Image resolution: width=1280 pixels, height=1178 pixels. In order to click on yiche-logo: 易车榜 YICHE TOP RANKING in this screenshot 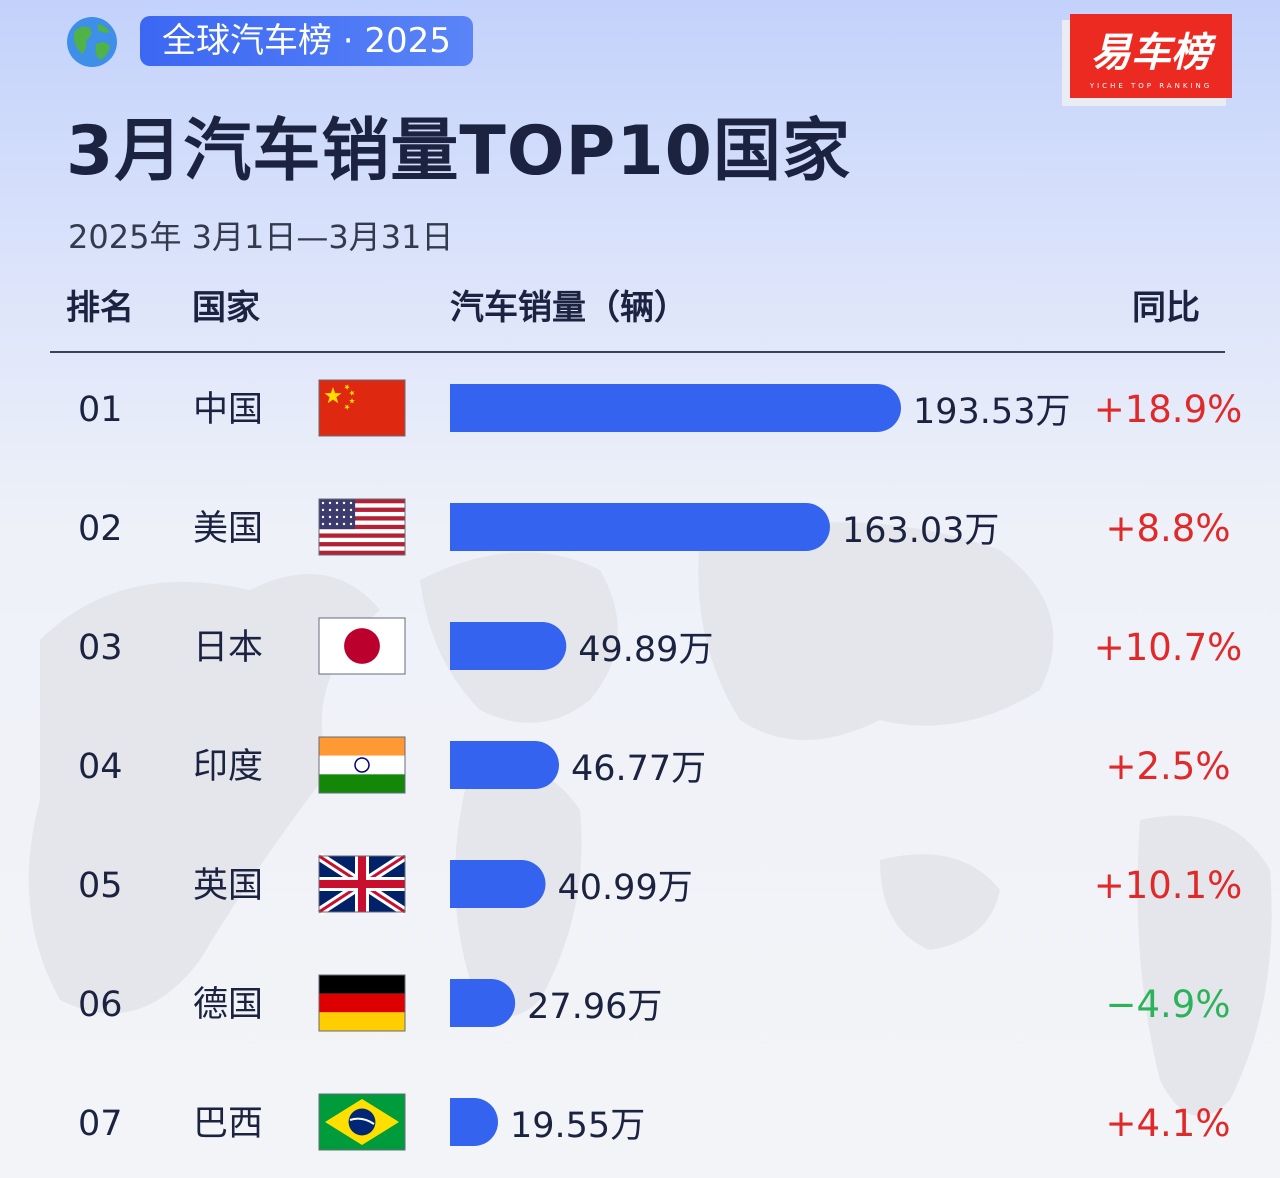, I will do `click(1147, 60)`.